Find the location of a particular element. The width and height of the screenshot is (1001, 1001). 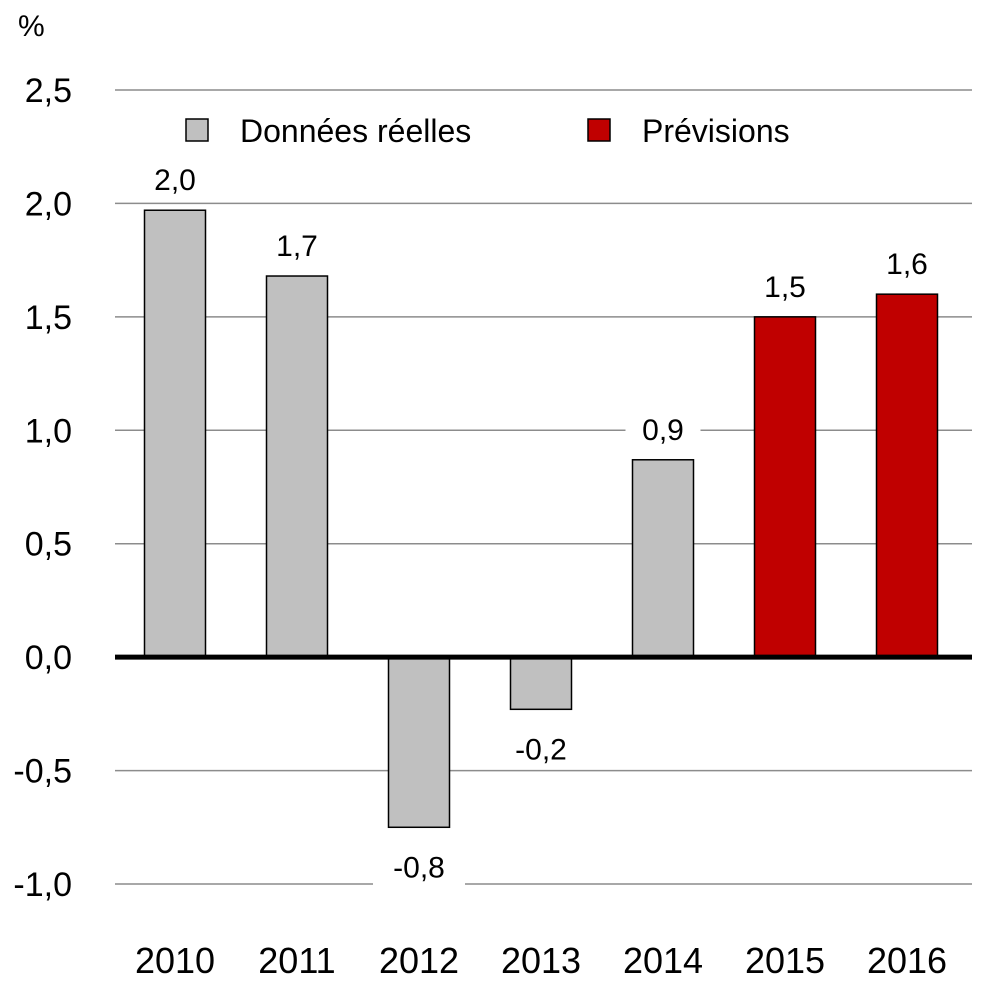

category-label-2014: 2014 is located at coordinates (663, 960).